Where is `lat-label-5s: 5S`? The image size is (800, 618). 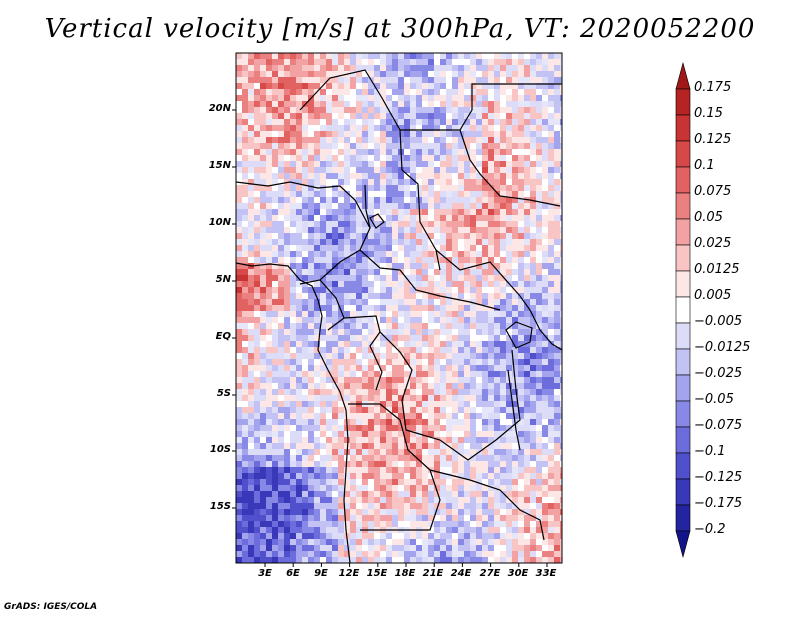
lat-label-5s: 5S is located at coordinates (223, 393).